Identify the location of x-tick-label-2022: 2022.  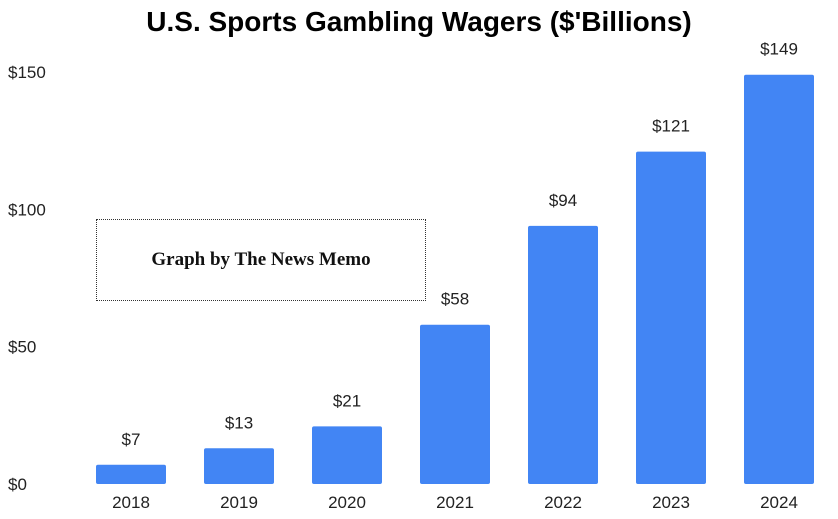
(563, 502).